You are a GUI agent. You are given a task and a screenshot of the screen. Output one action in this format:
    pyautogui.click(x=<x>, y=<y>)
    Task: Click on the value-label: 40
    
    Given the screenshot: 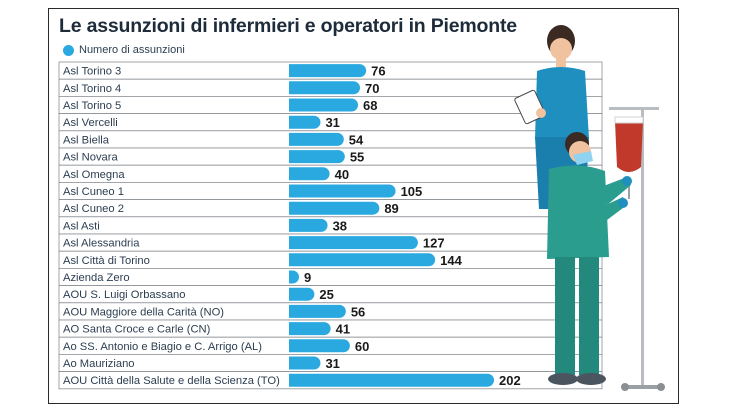 What is the action you would take?
    pyautogui.click(x=342, y=174)
    